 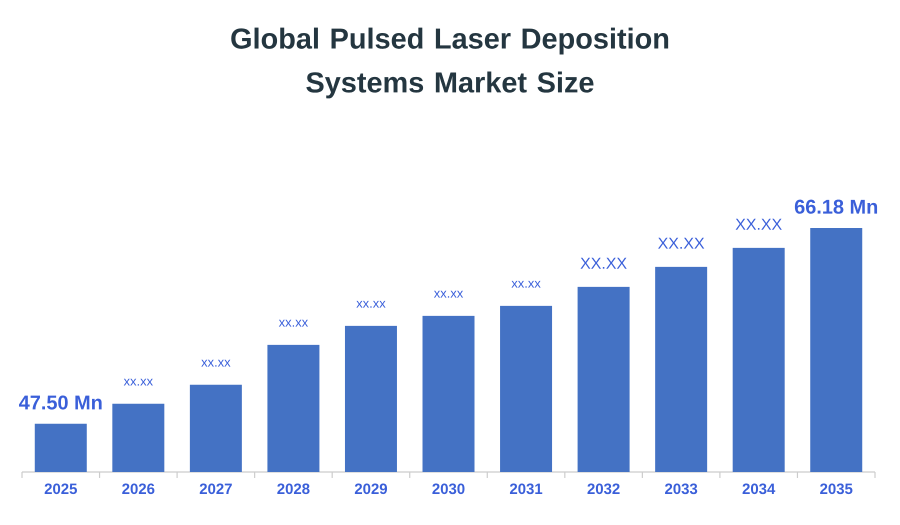 I want to click on data-label: 66.18 Mn, so click(x=836, y=207).